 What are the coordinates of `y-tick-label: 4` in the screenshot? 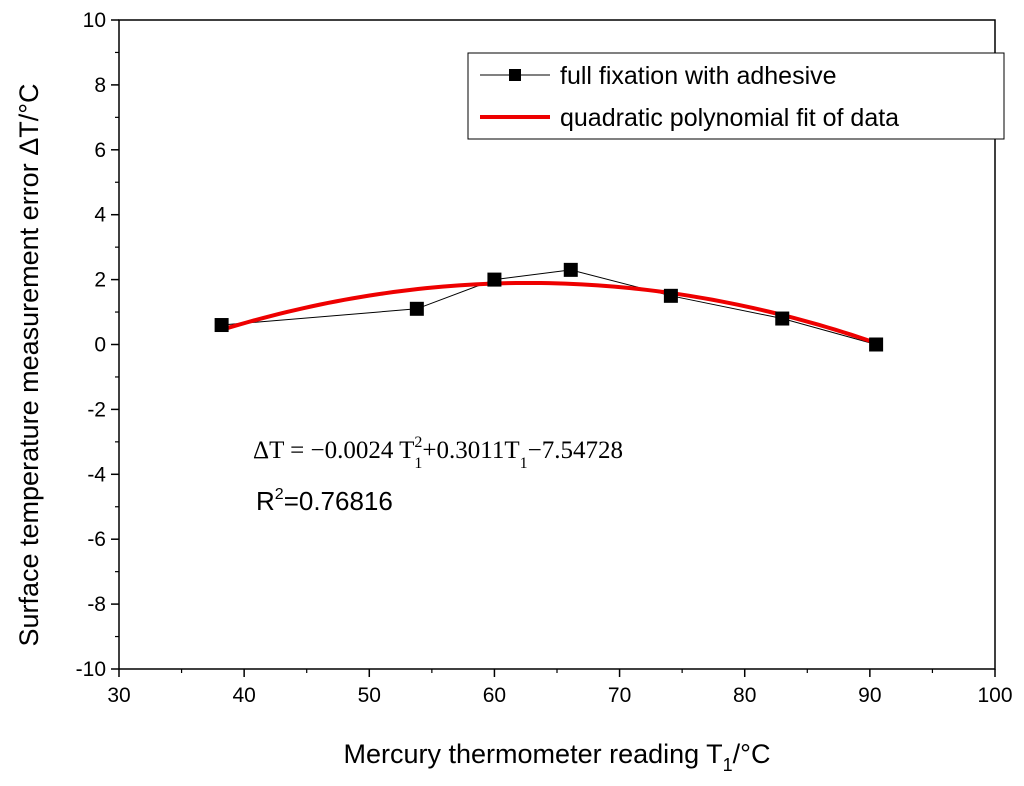 It's located at (100, 215).